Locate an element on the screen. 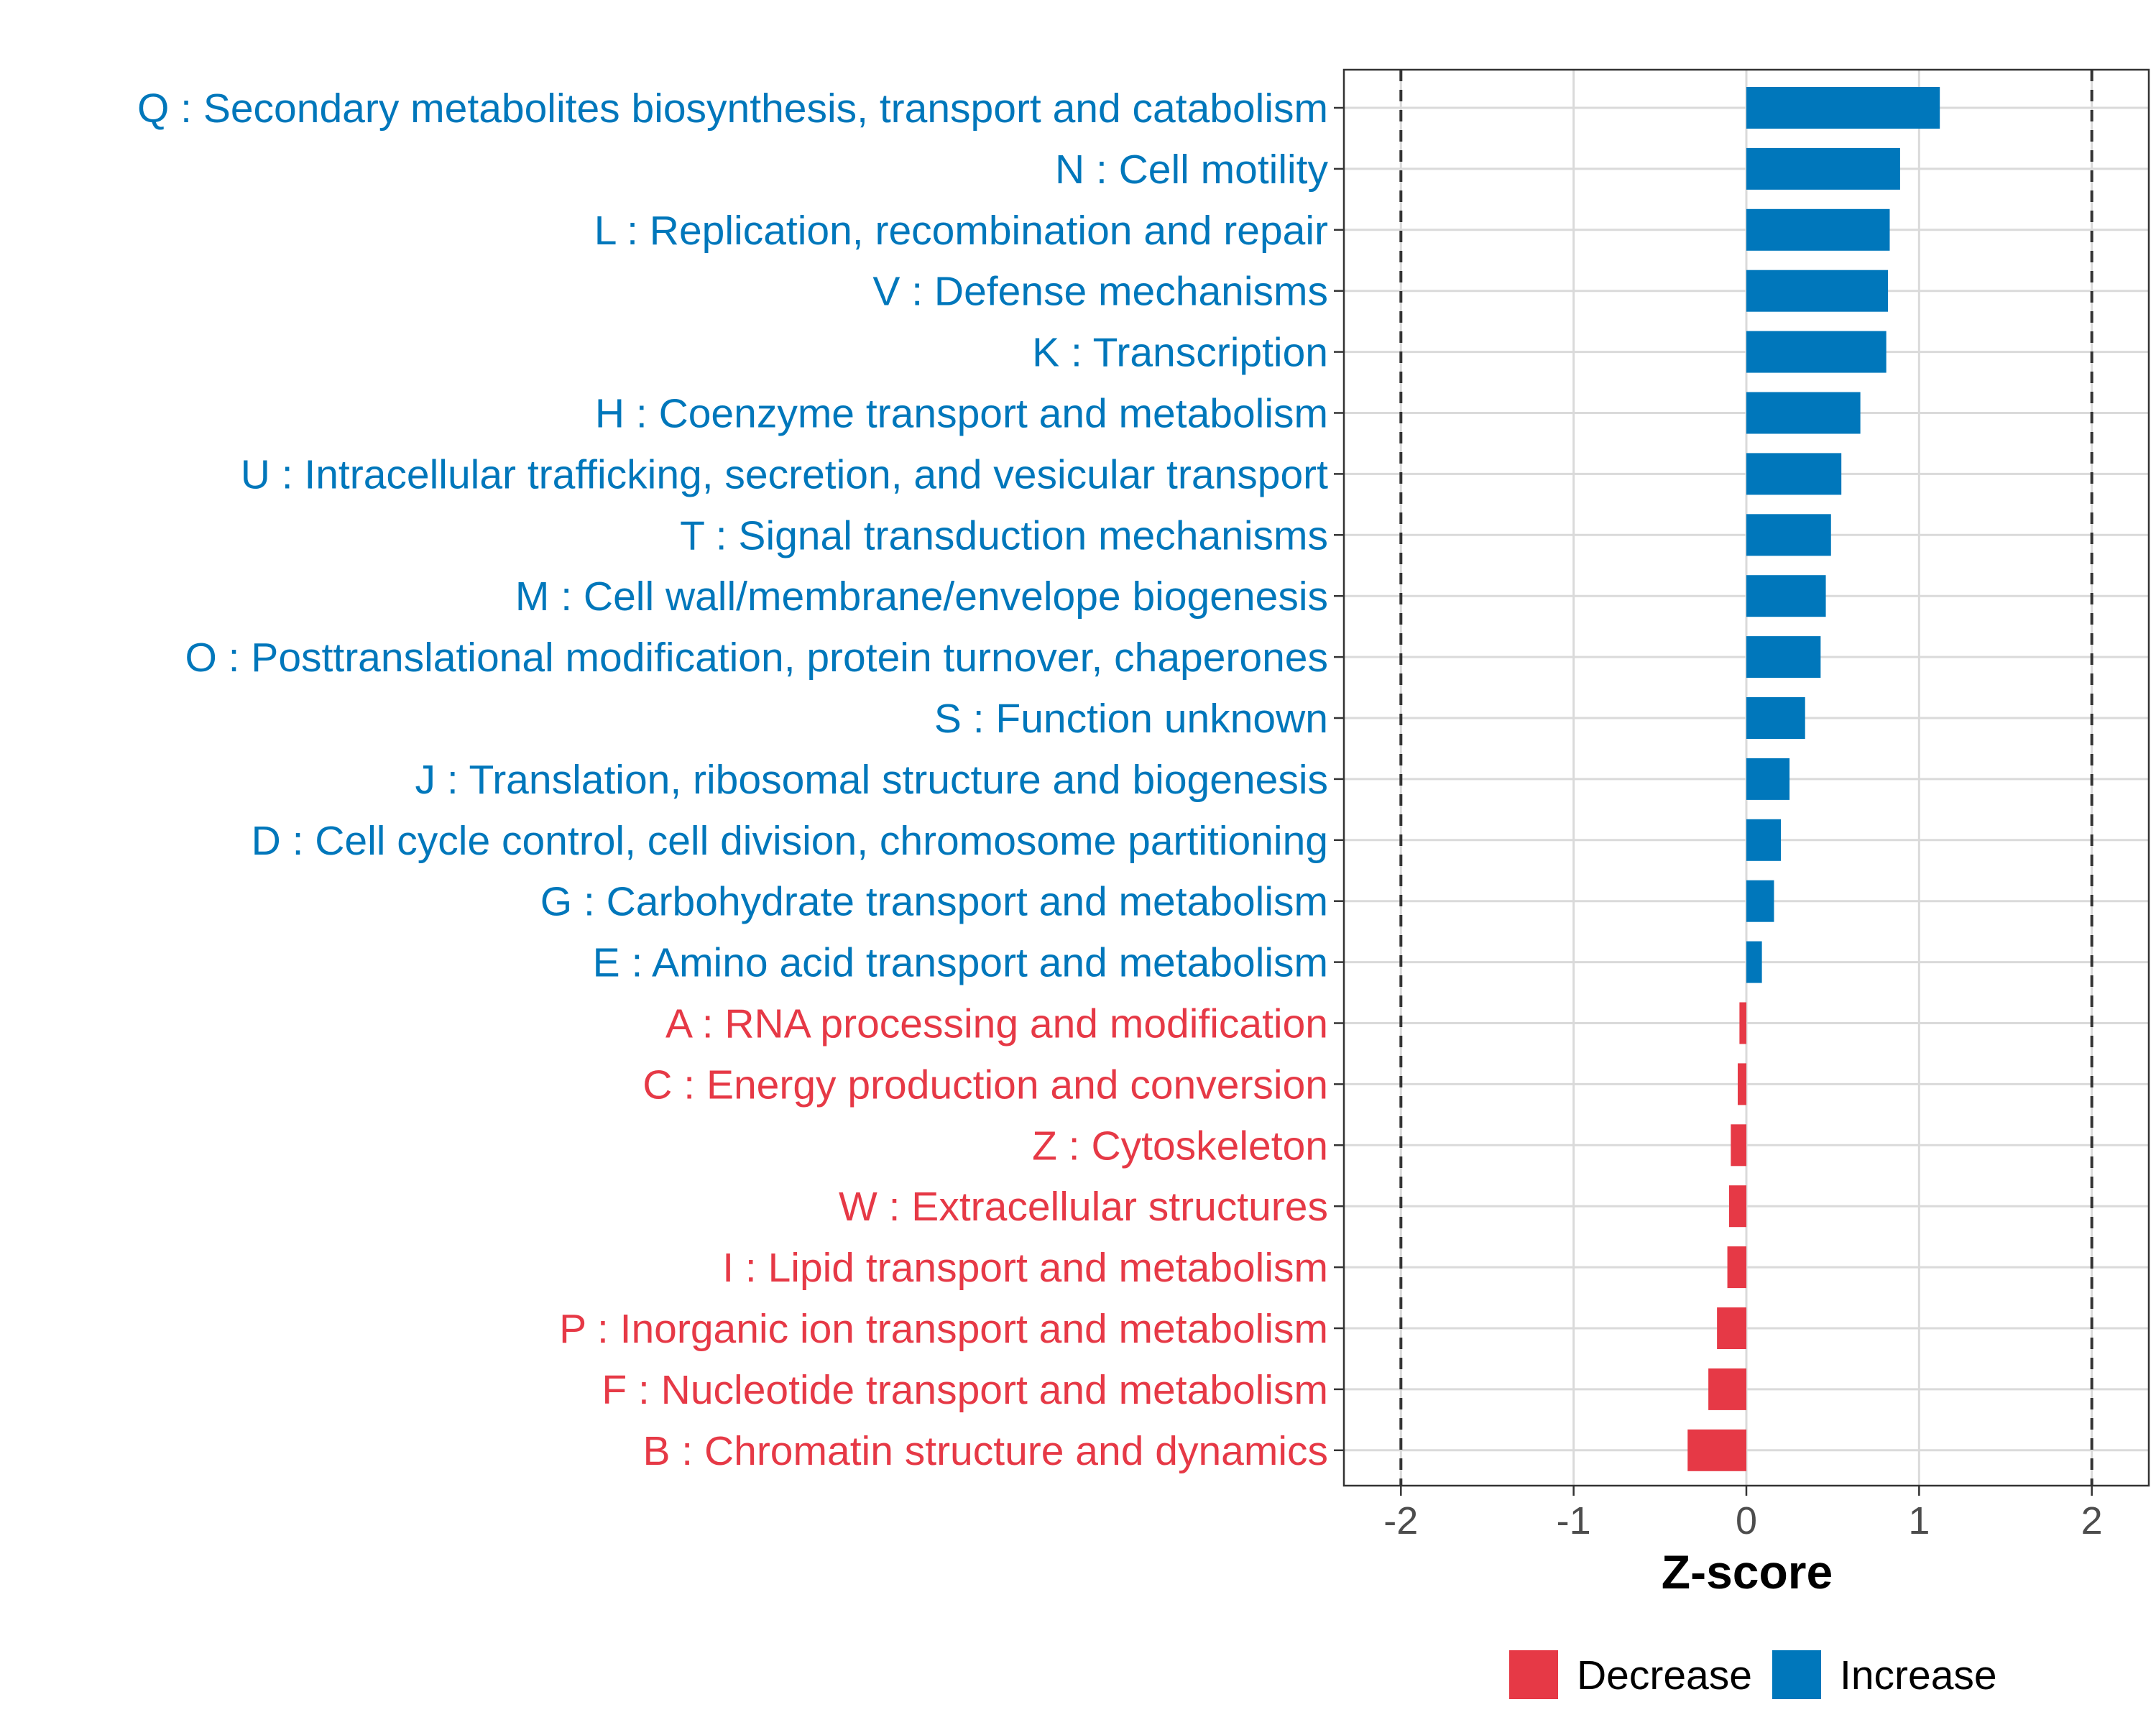 This screenshot has height=1725, width=2156. category-label: H : Coenzyme transport and metabolism is located at coordinates (961, 414).